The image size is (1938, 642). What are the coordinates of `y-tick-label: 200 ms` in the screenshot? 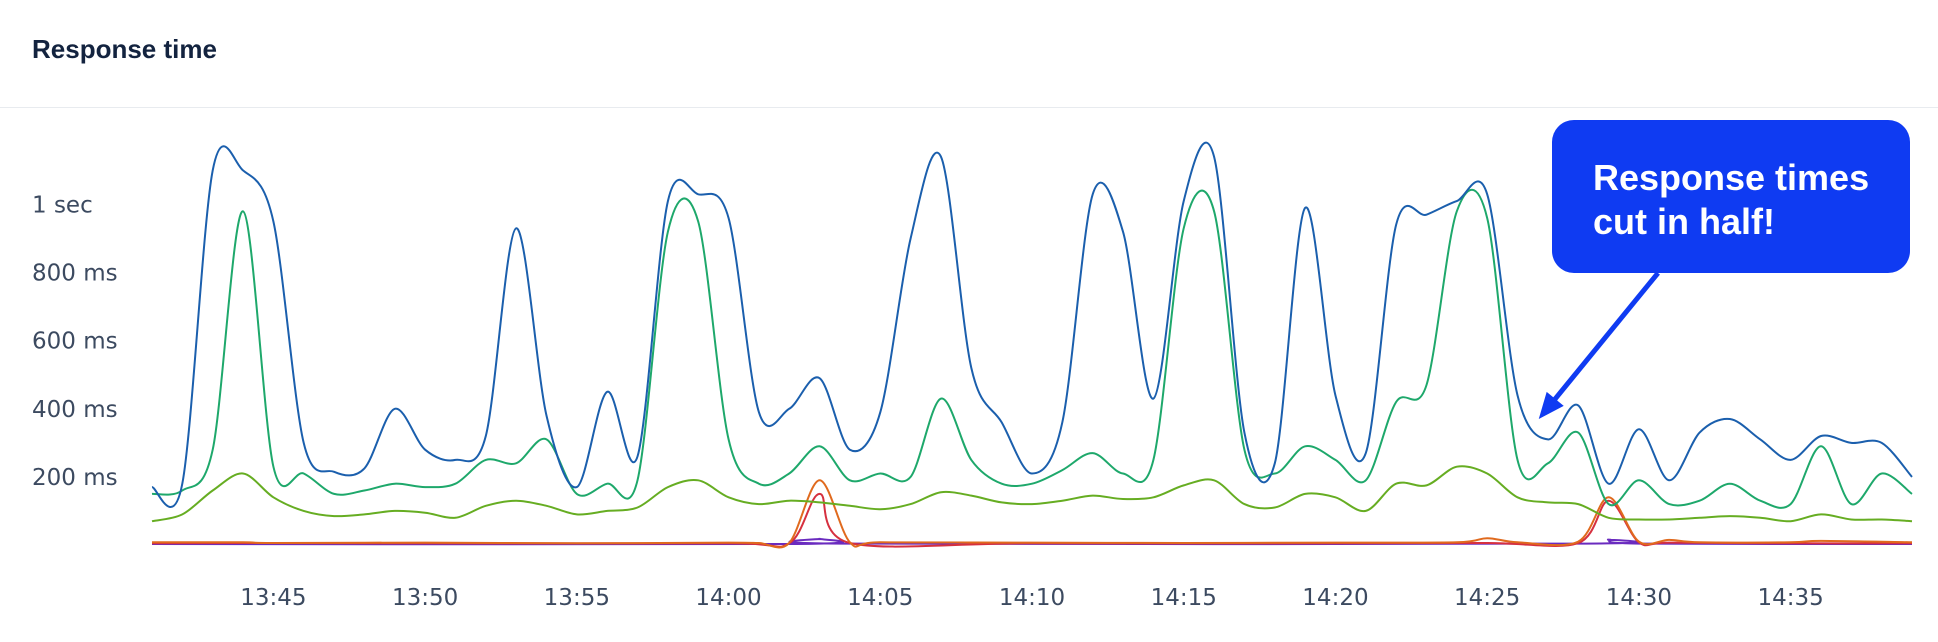 It's located at (75, 478).